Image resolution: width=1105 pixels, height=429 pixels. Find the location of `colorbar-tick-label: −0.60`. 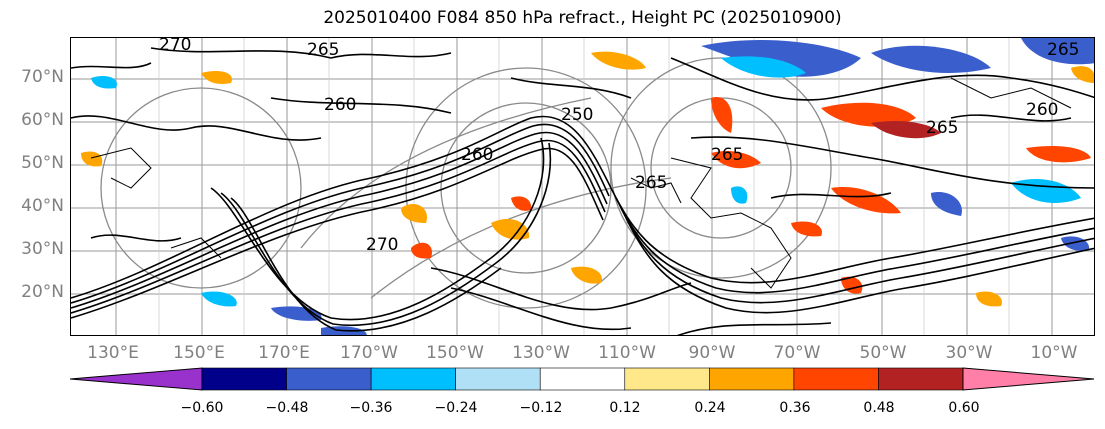

colorbar-tick-label: −0.60 is located at coordinates (202, 408).